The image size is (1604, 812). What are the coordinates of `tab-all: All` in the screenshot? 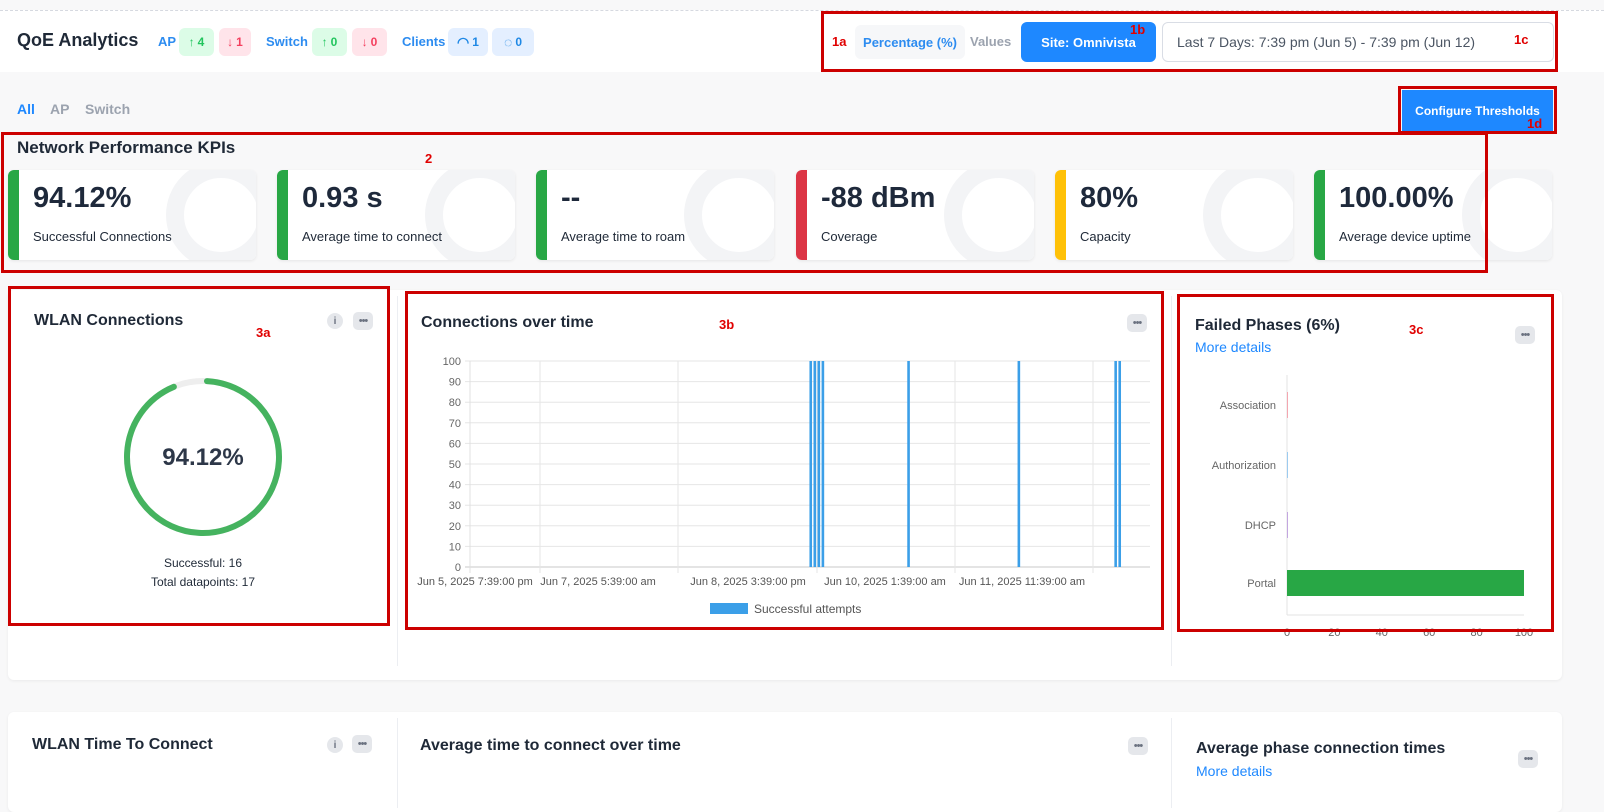 It's located at (26, 109).